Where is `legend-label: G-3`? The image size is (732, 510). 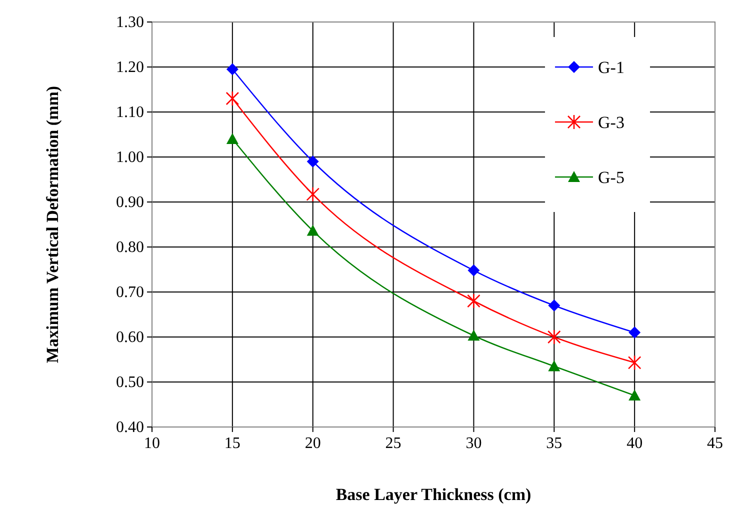
legend-label: G-3 is located at coordinates (611, 122).